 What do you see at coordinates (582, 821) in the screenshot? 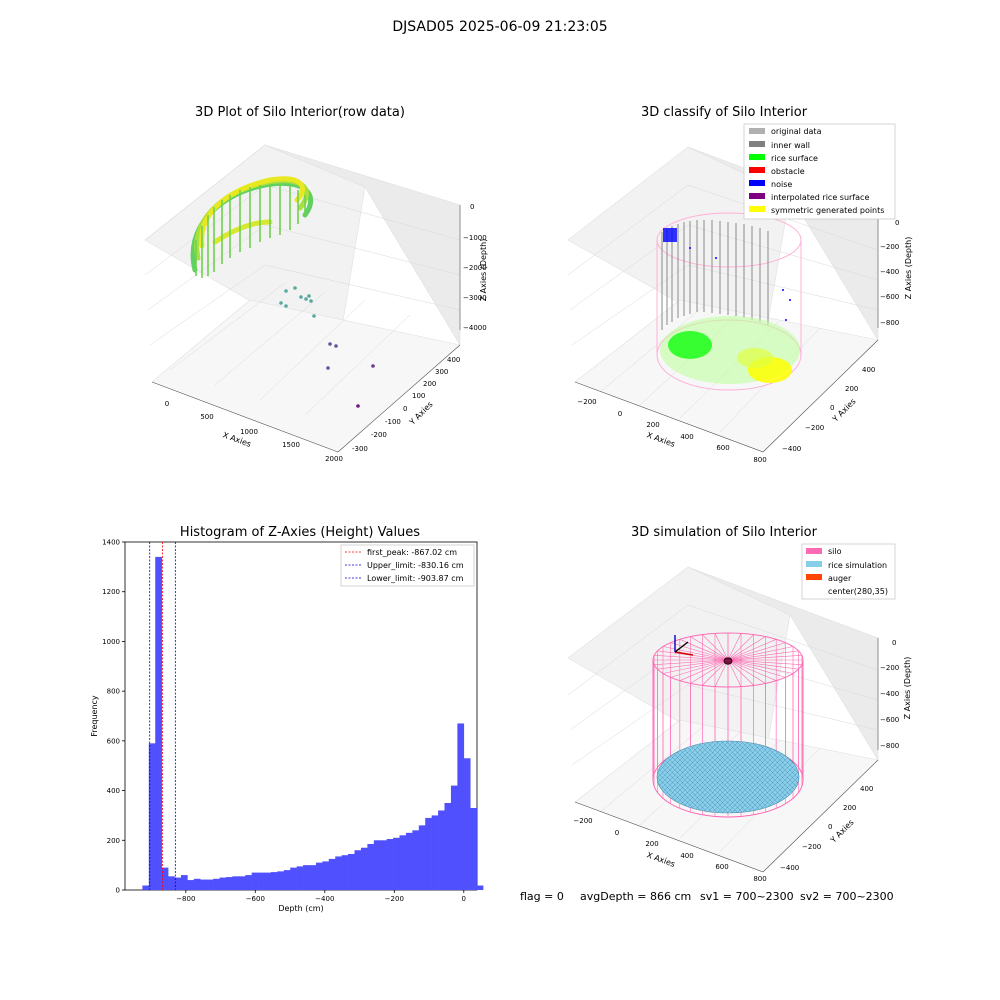
I see `simulation-x-tick: −200` at bounding box center [582, 821].